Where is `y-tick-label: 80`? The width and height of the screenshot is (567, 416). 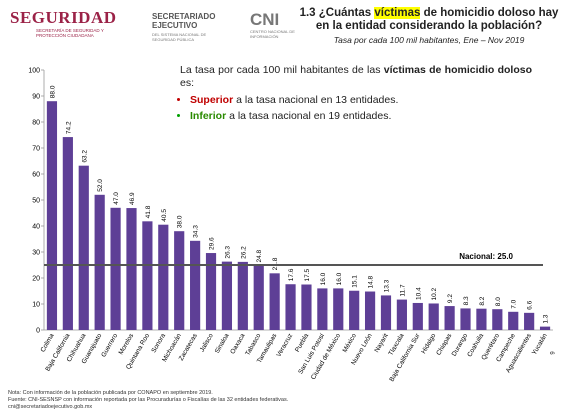
y-tick-label: 80 is located at coordinates (36, 123).